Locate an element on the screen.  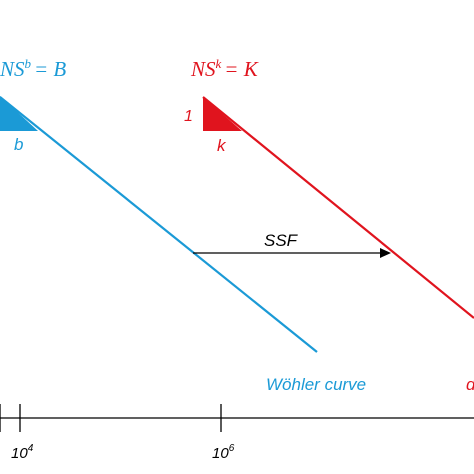
blue-eq-exponent: b is located at coordinates (28, 63).